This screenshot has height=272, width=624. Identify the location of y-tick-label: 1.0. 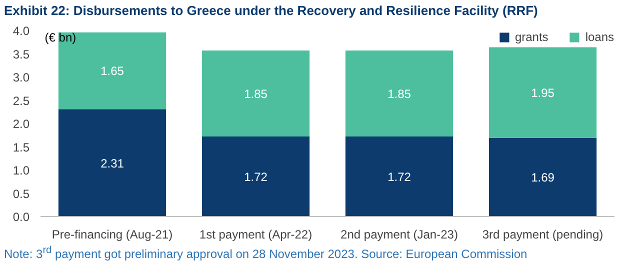
(21, 171).